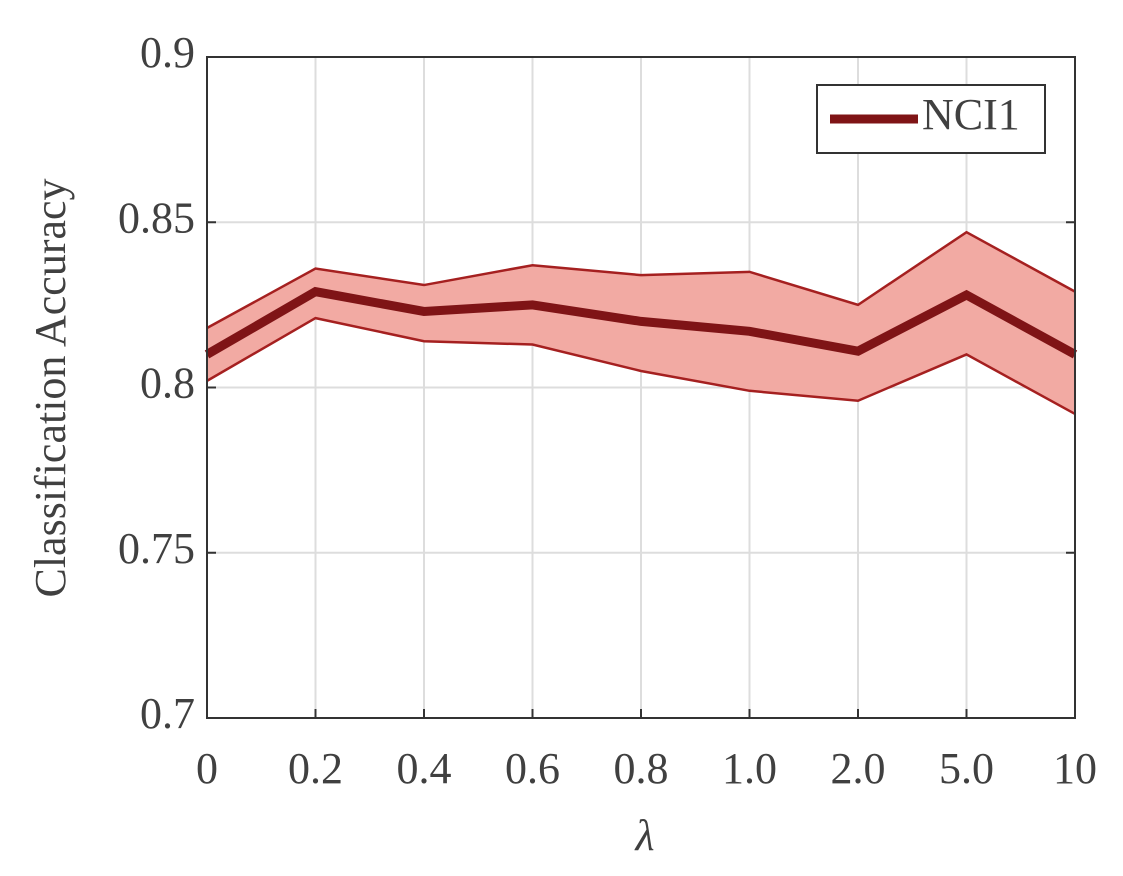 Image resolution: width=1123 pixels, height=876 pixels. Describe the element at coordinates (167, 383) in the screenshot. I see `y-tick-label: 0.8` at that location.